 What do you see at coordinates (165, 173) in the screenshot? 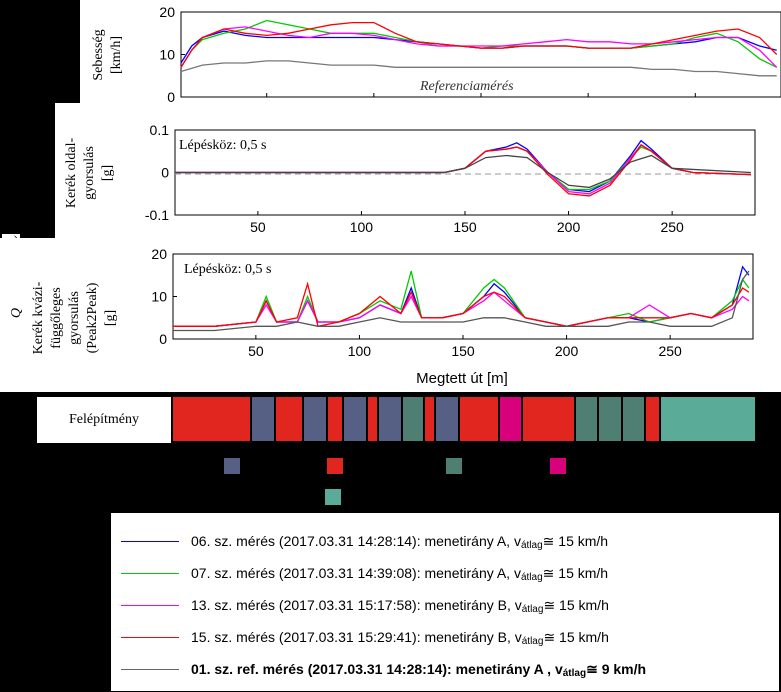
I see `lateral-ytick-label: 0` at bounding box center [165, 173].